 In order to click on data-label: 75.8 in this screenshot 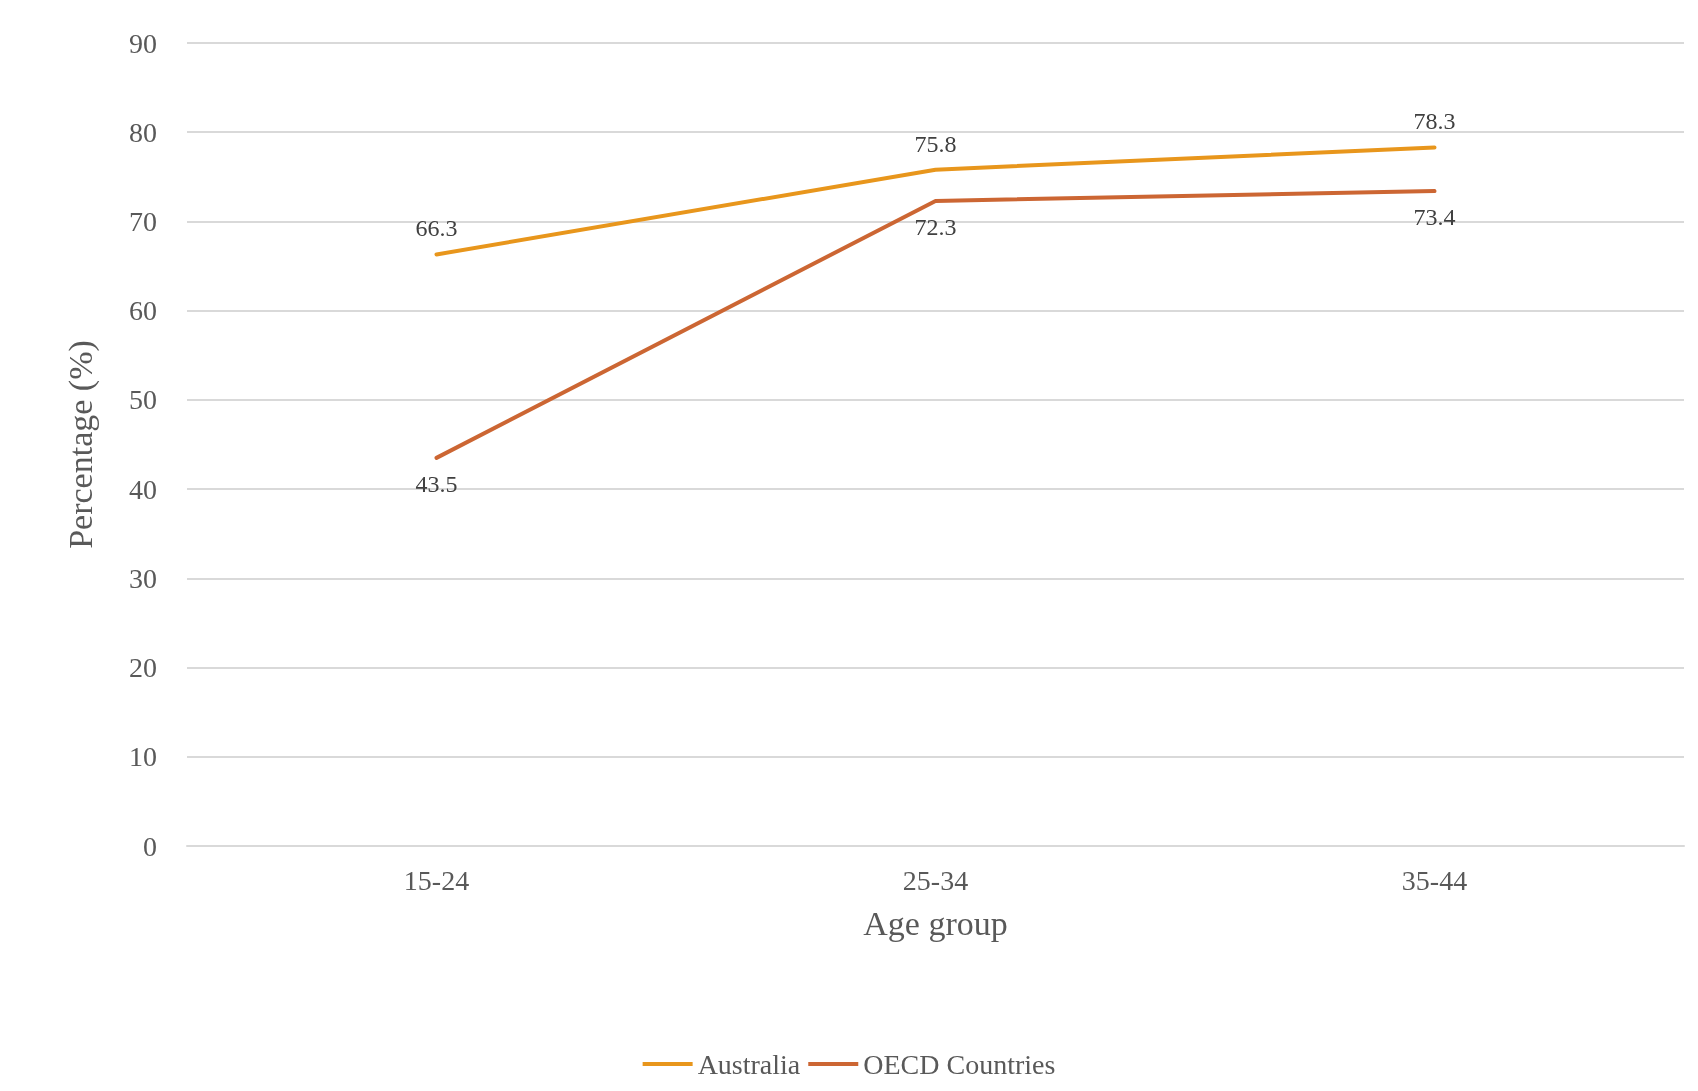, I will do `click(935, 143)`.